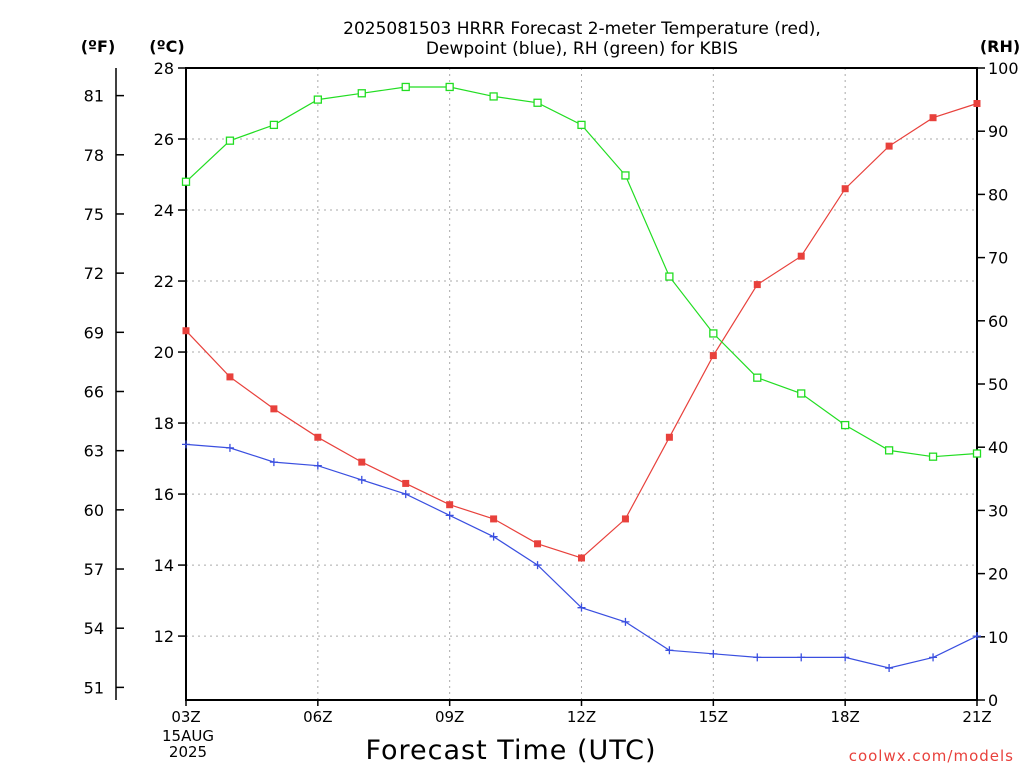 This screenshot has width=1024, height=768. I want to click on celsius-tick-label: 12, so click(164, 636).